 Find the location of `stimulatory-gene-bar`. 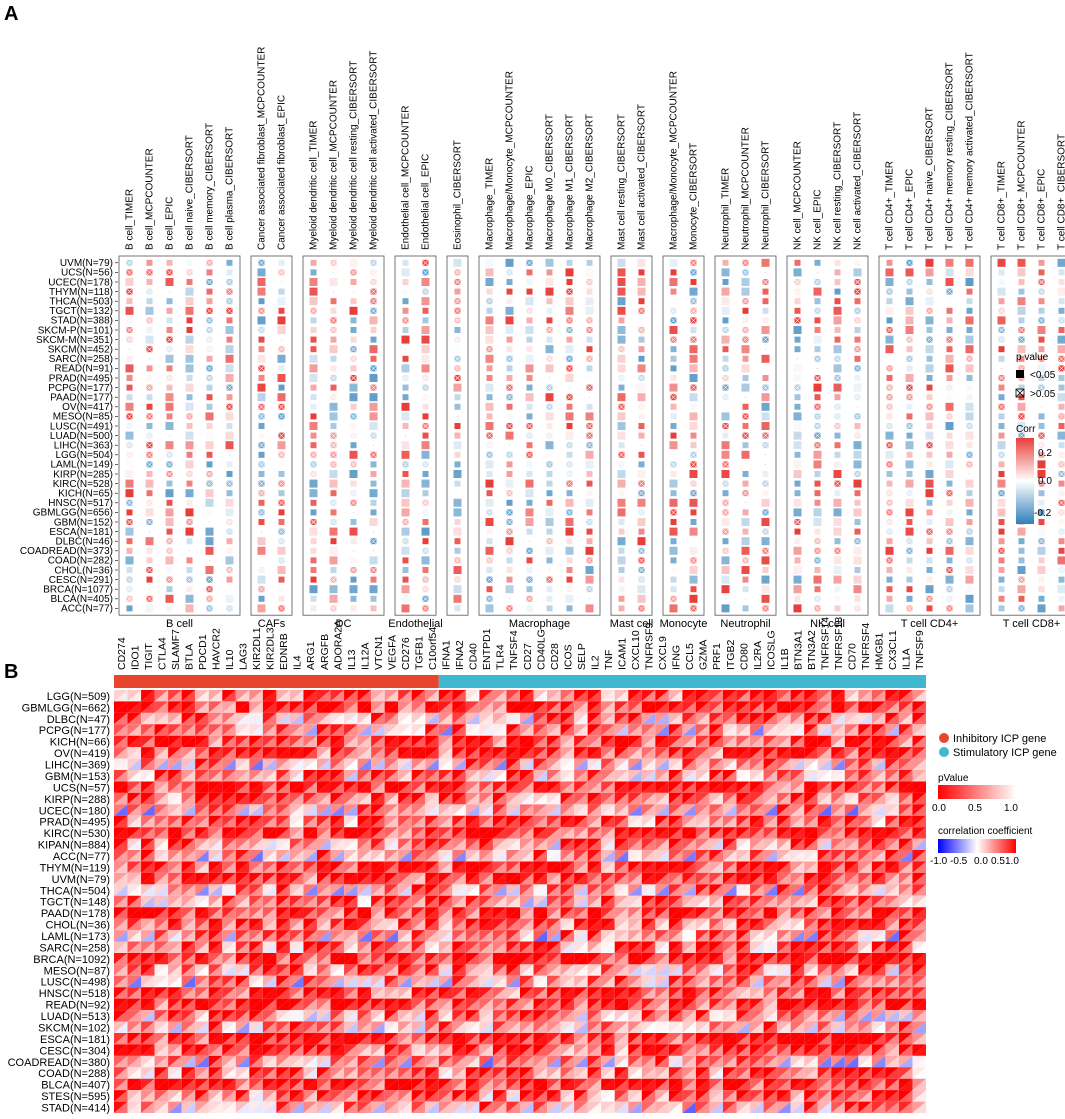

stimulatory-gene-bar is located at coordinates (682, 681).